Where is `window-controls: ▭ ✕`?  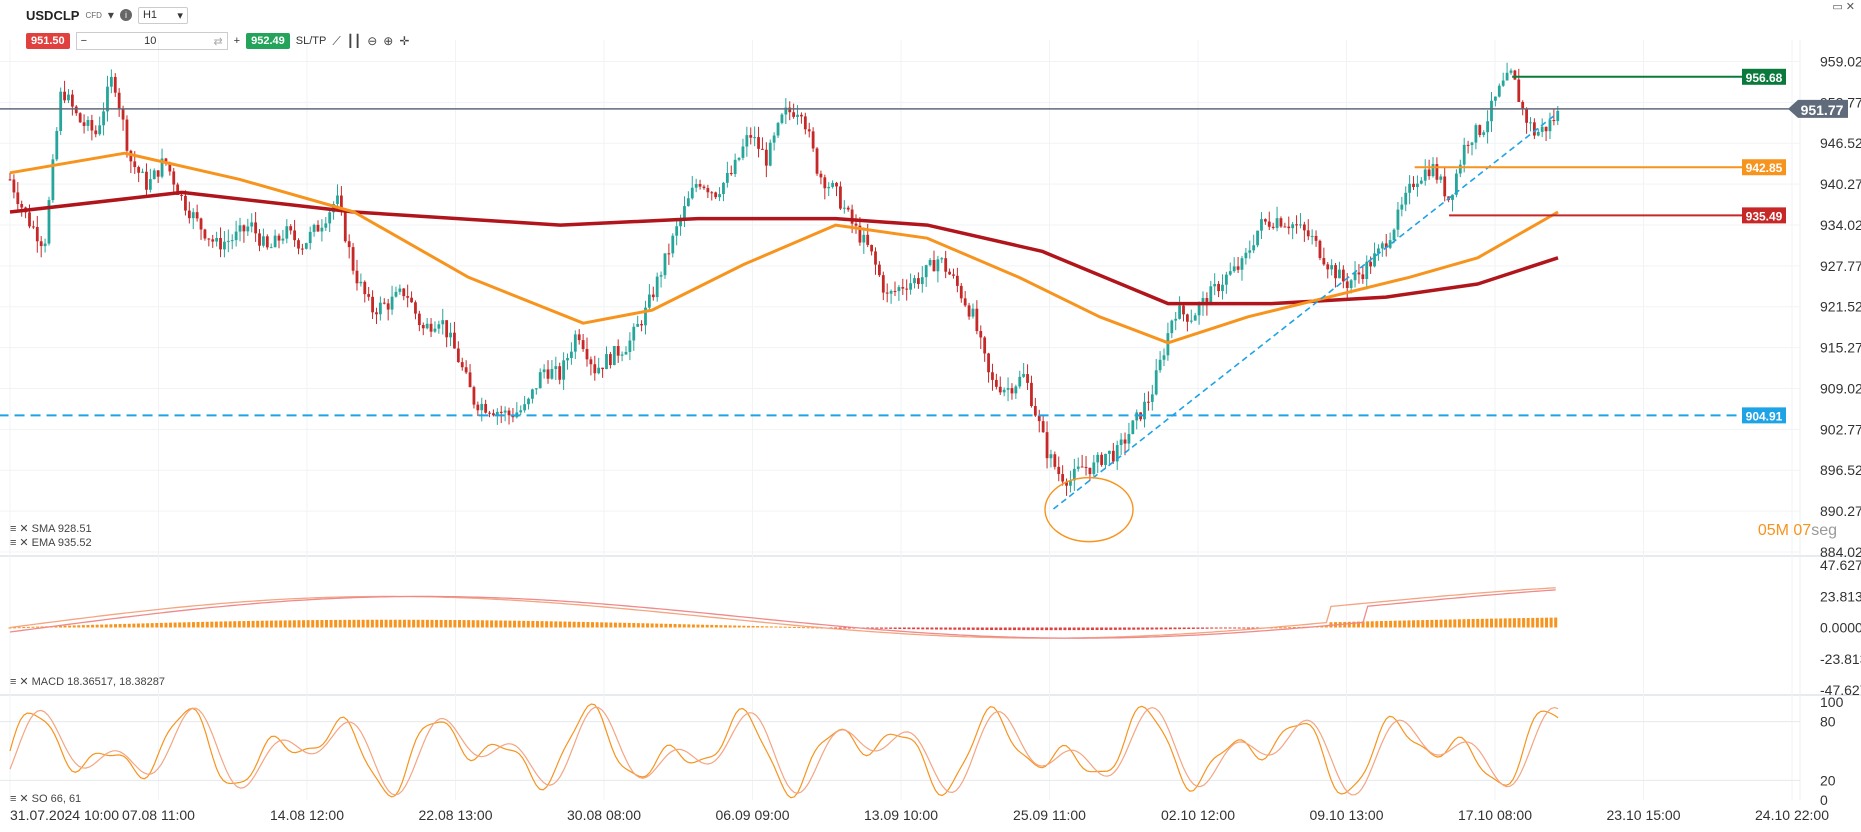 window-controls: ▭ ✕ is located at coordinates (1843, 6).